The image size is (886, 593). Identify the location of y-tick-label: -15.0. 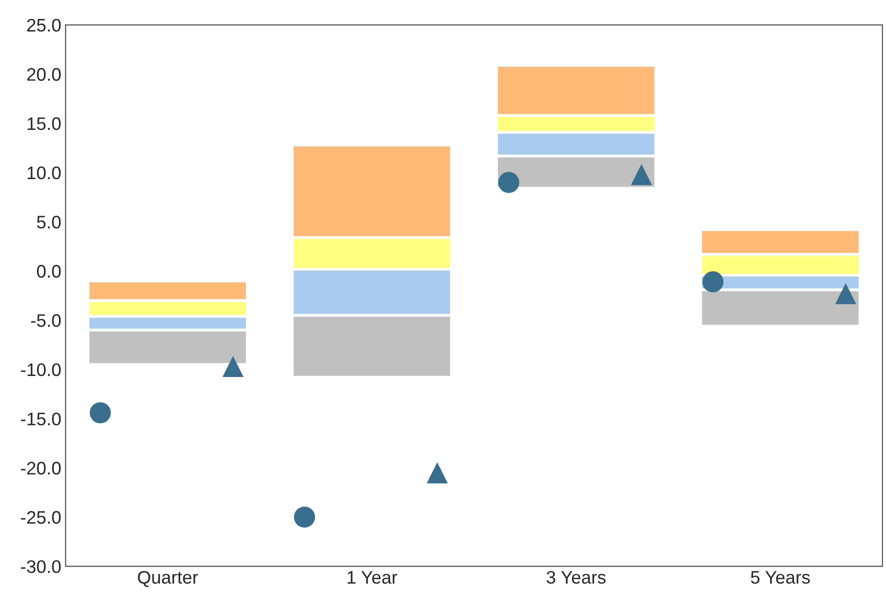
(41, 419).